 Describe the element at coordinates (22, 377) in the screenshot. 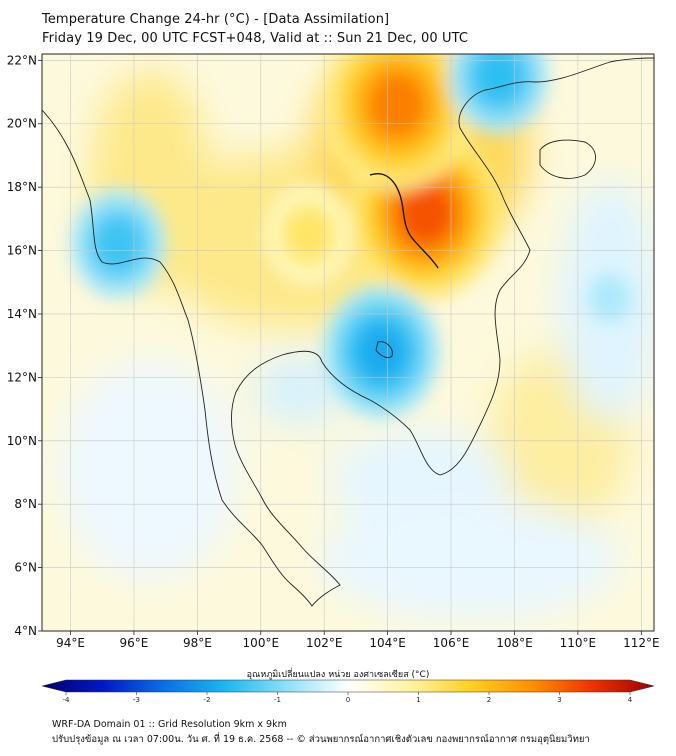

I see `lat-tick-label: 12°N` at that location.